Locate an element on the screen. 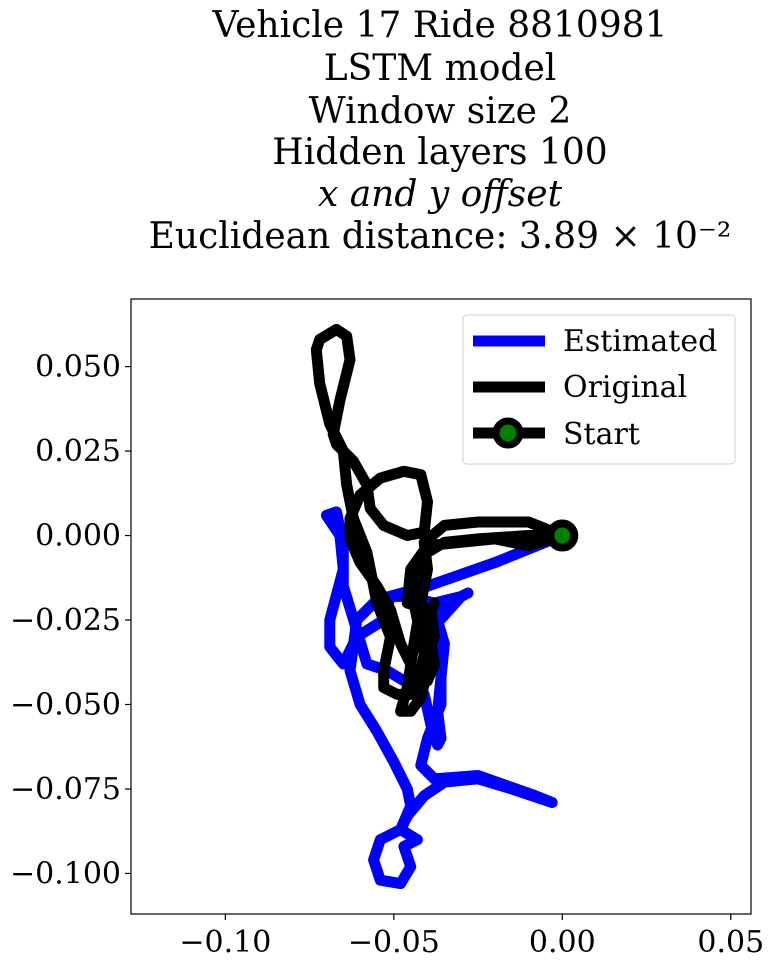 This screenshot has width=773, height=962. x-tick-label: −0.10 is located at coordinates (225, 942).